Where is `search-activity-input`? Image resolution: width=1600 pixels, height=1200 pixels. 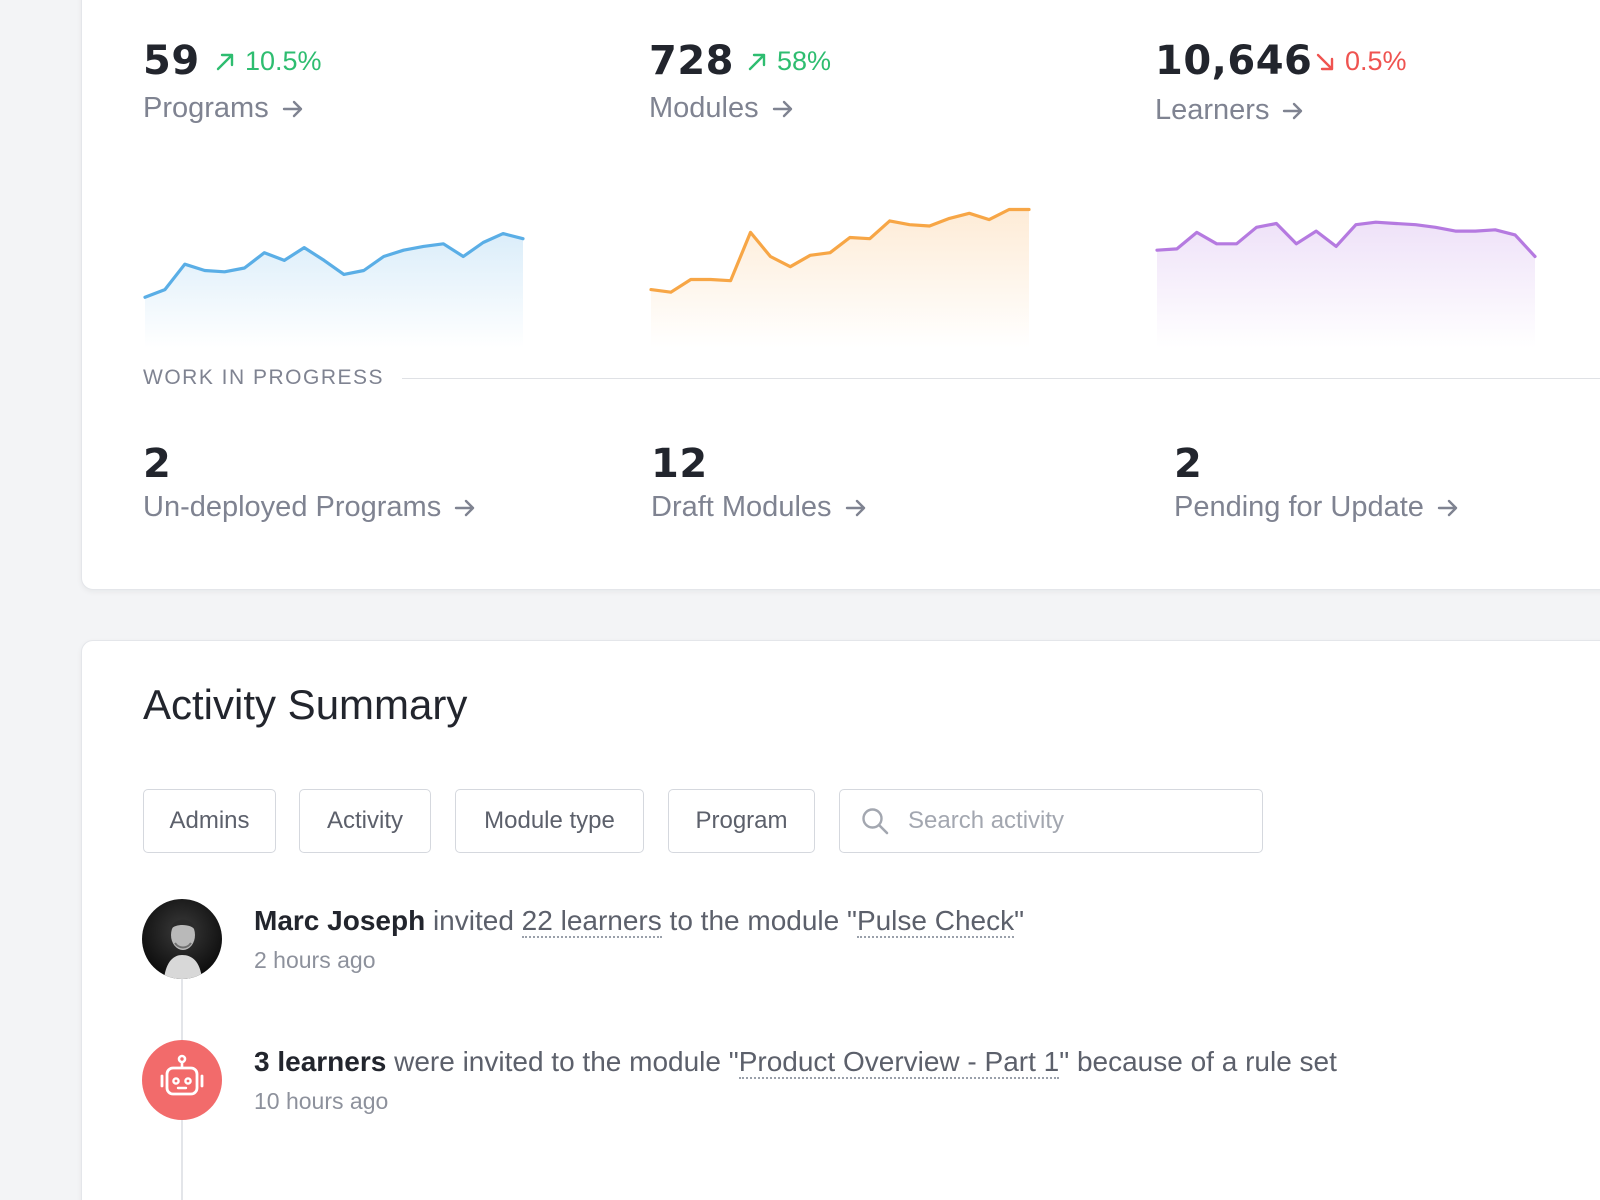 search-activity-input is located at coordinates (1078, 821).